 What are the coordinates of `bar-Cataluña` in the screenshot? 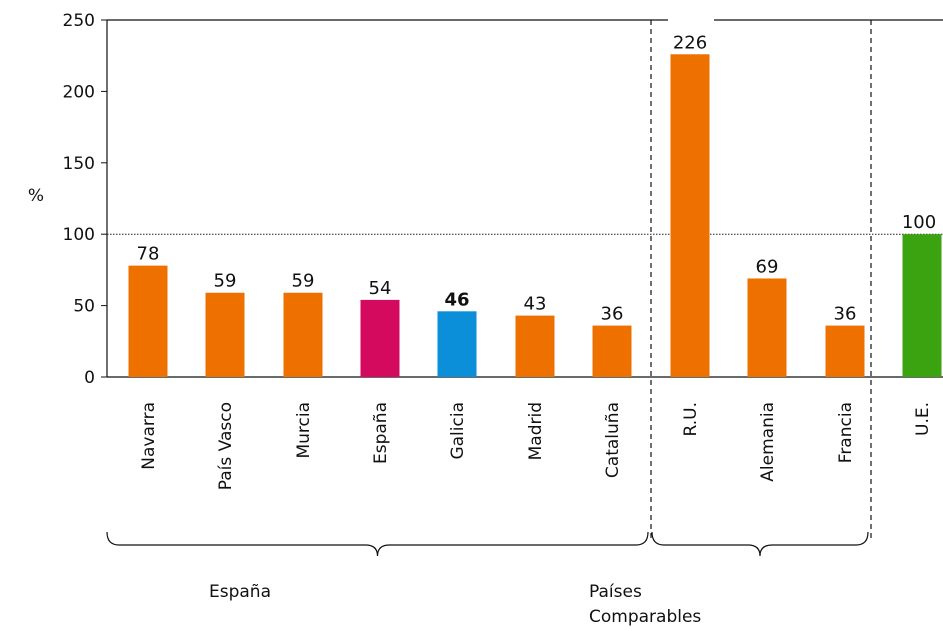 It's located at (612, 351).